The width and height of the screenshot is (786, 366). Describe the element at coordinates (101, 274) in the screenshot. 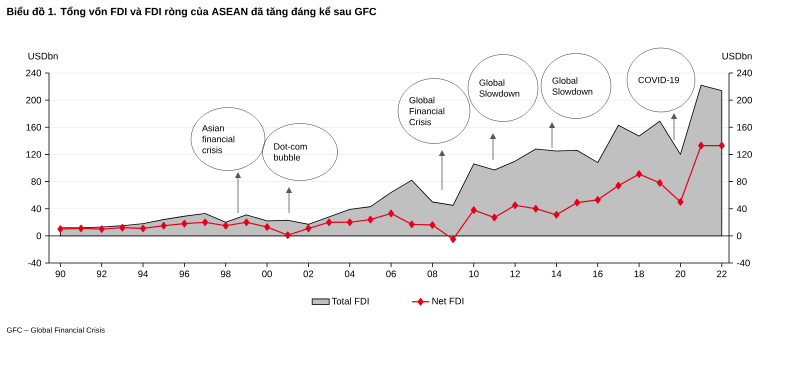

I see `x-tick-label: 92` at that location.